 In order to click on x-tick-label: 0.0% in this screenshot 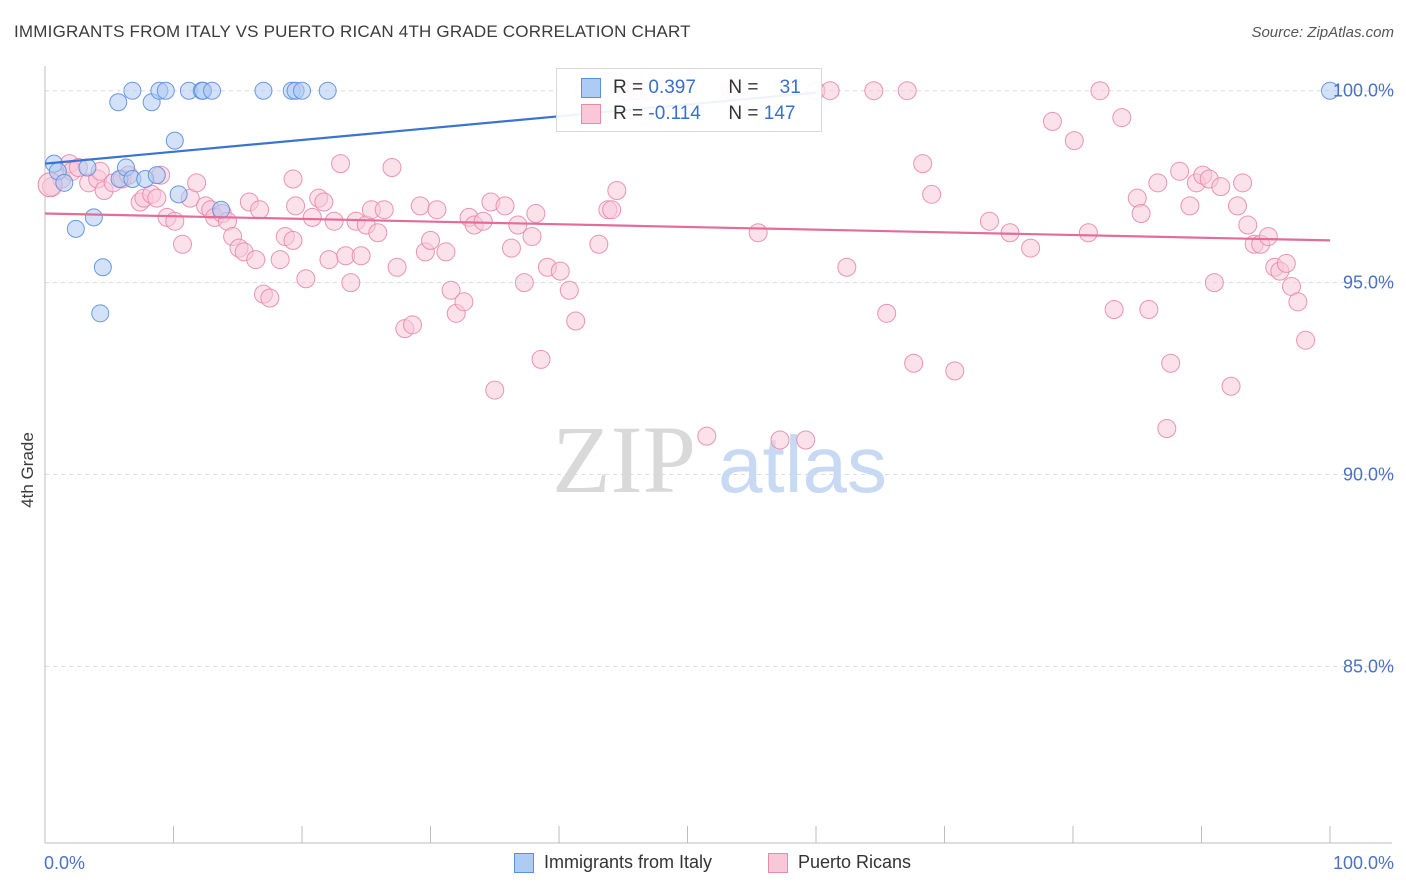, I will do `click(64, 863)`.